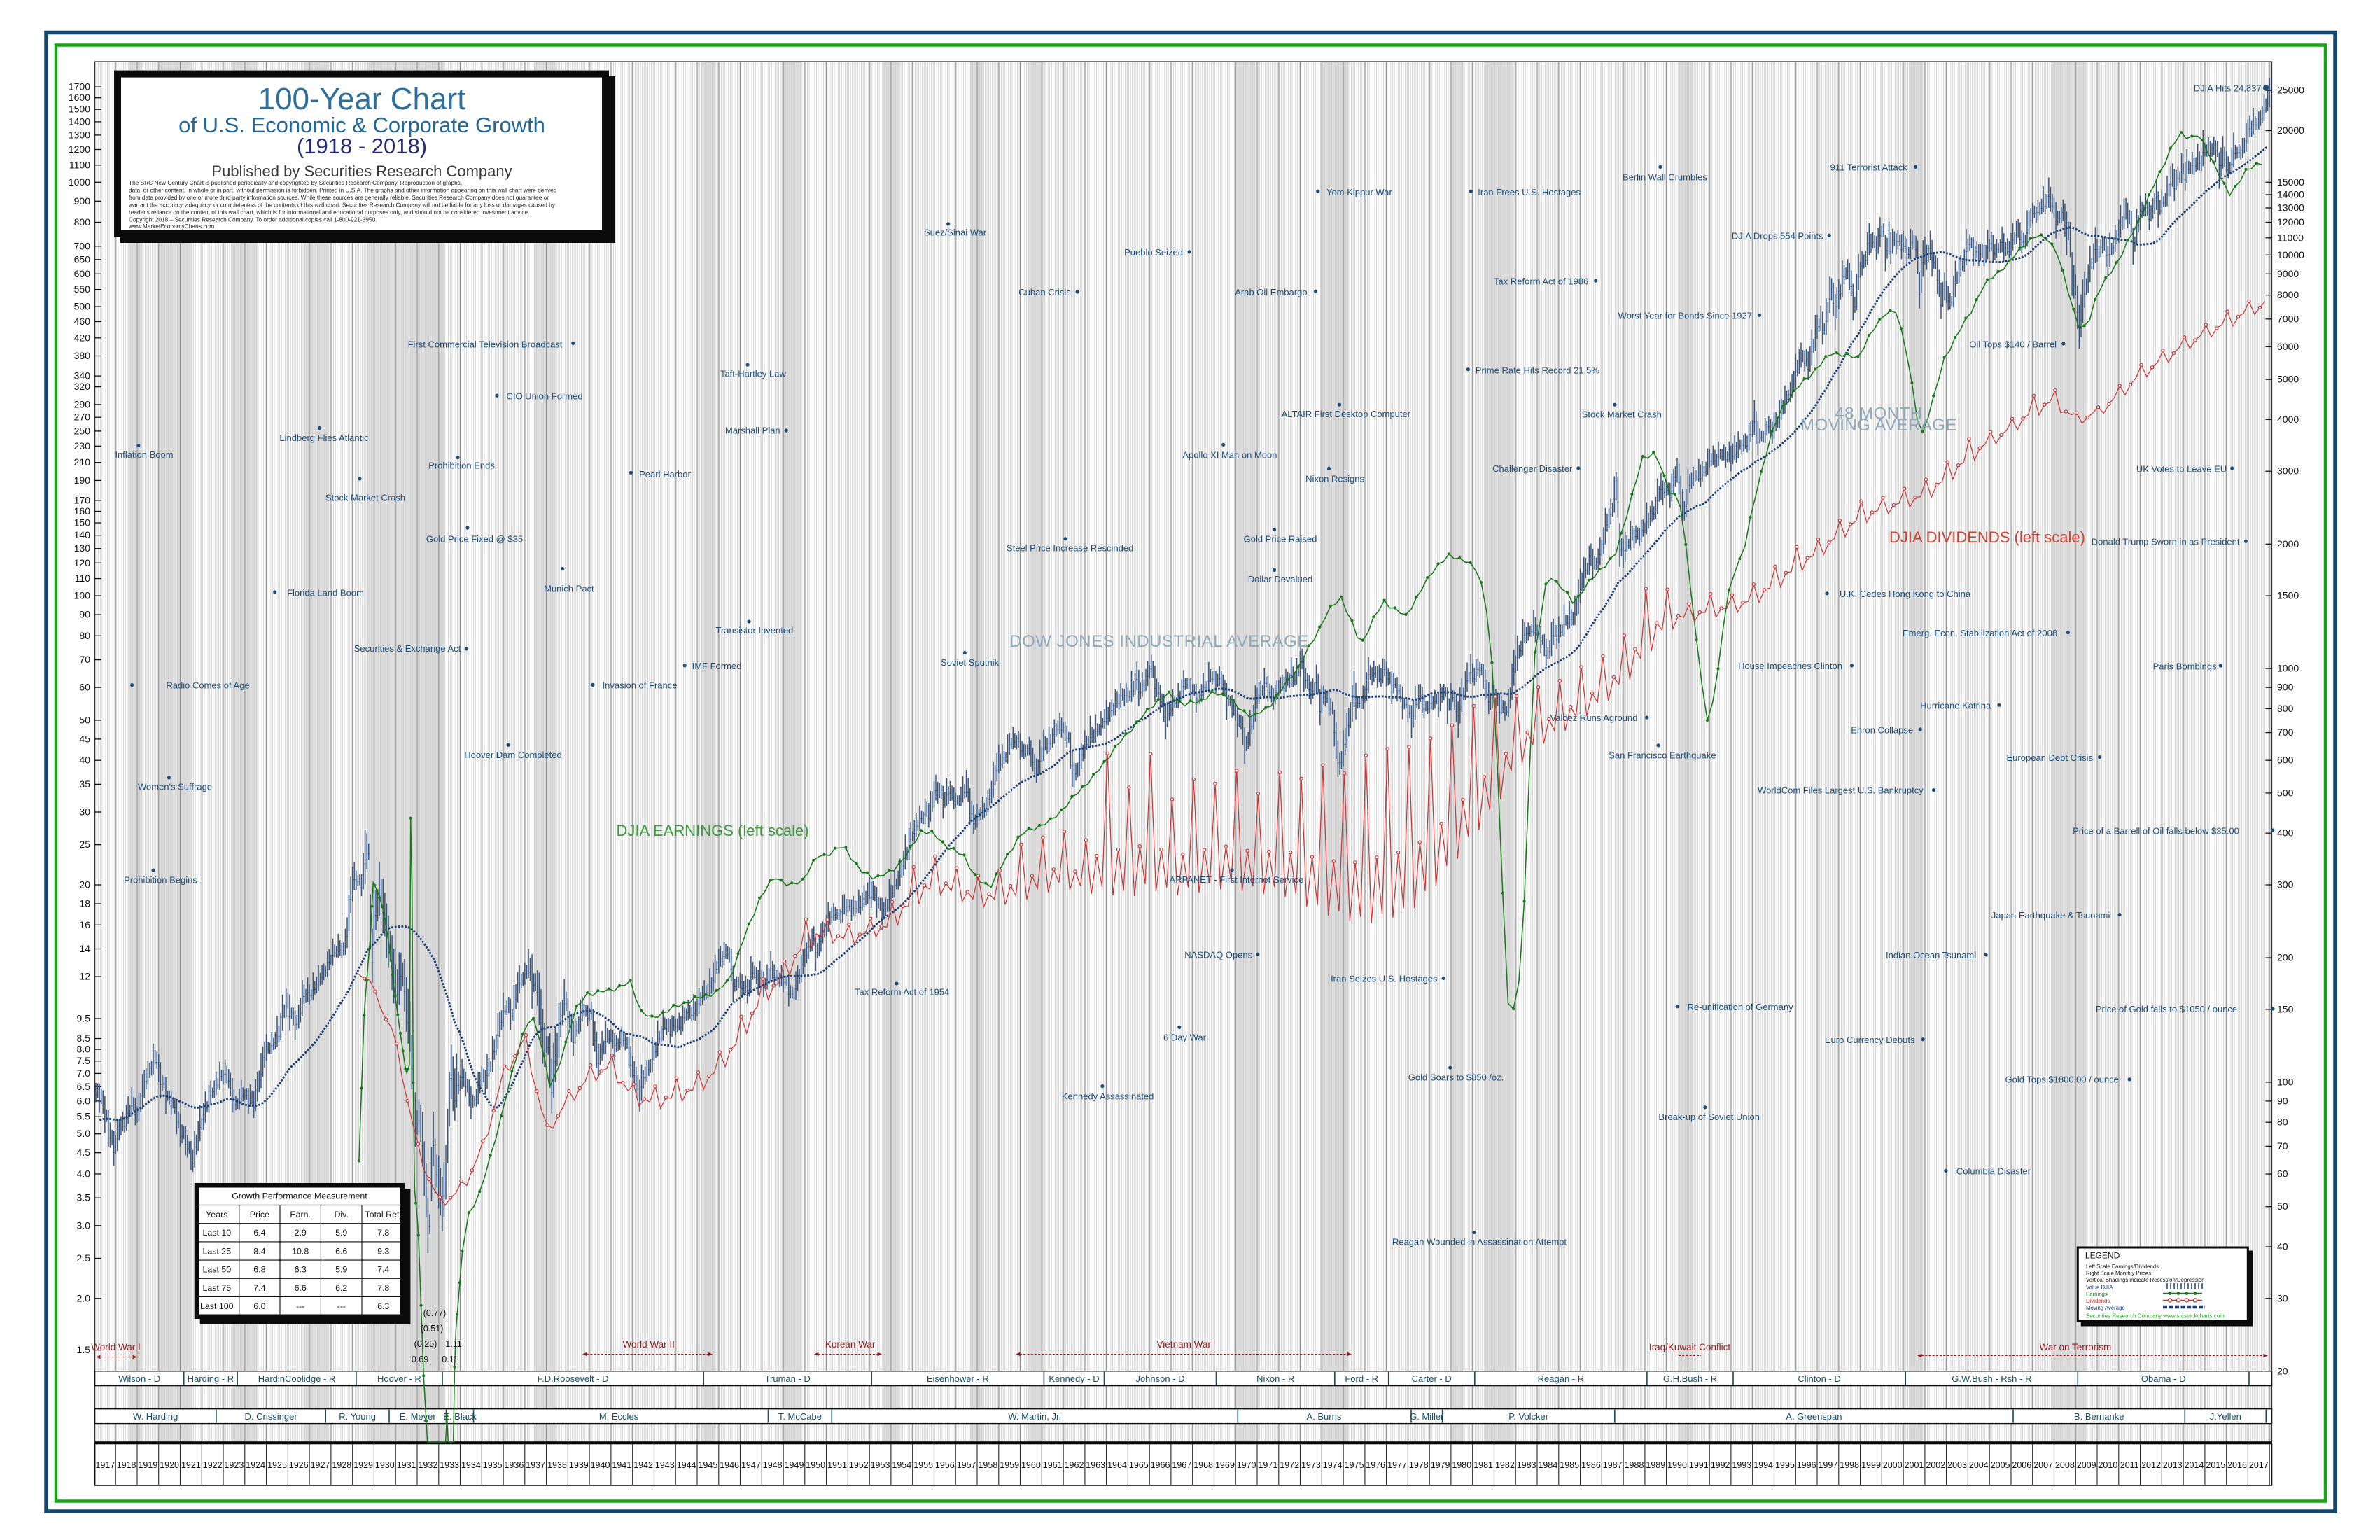  Describe the element at coordinates (82, 522) in the screenshot. I see `svg-text: 150` at that location.